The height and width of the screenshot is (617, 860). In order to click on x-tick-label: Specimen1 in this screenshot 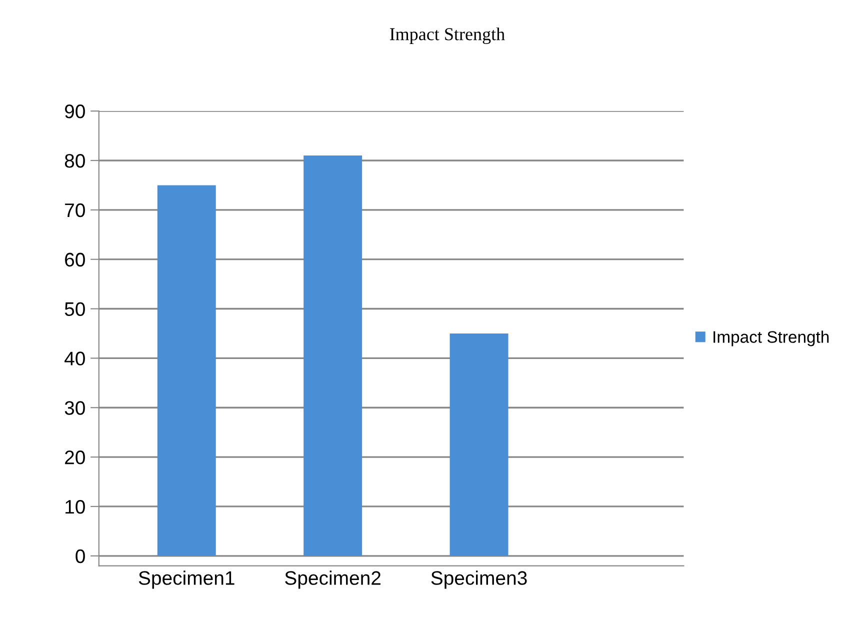, I will do `click(186, 579)`.